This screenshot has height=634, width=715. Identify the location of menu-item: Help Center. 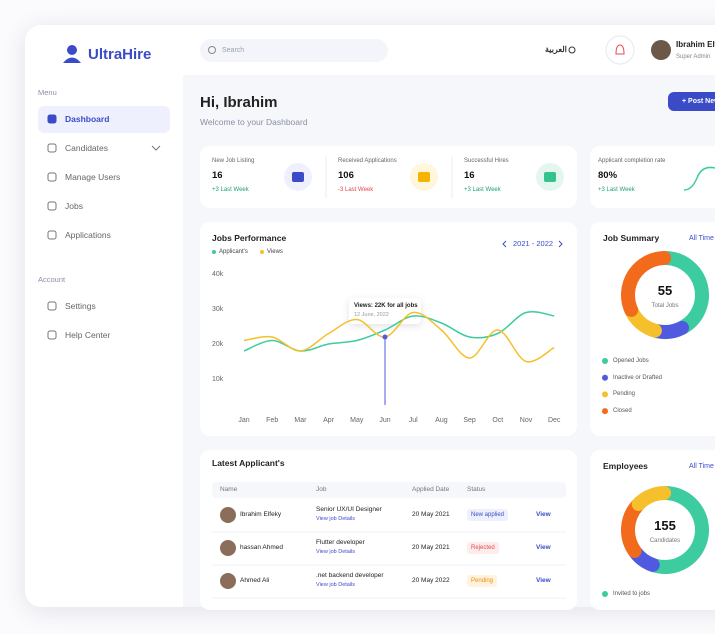
(88, 334).